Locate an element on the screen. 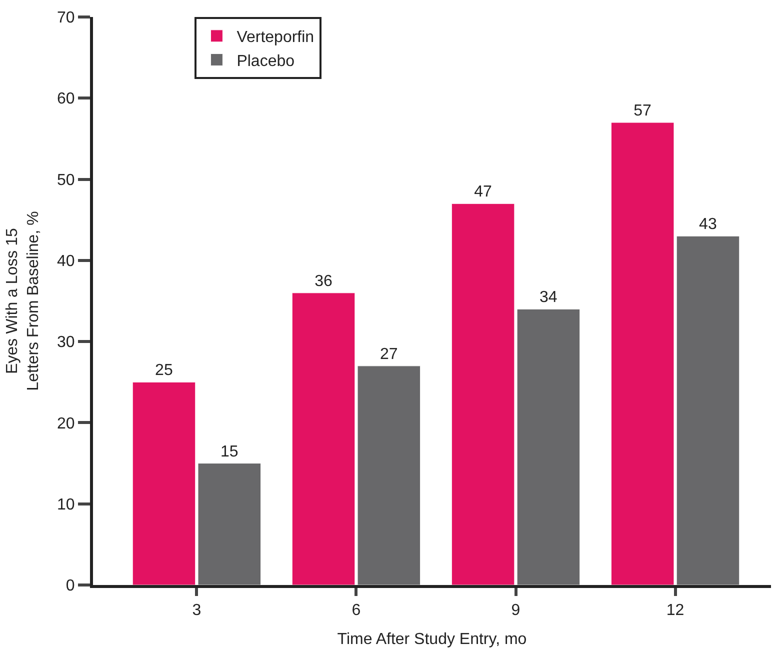 Image resolution: width=781 pixels, height=655 pixels. data-label: 27 is located at coordinates (389, 354).